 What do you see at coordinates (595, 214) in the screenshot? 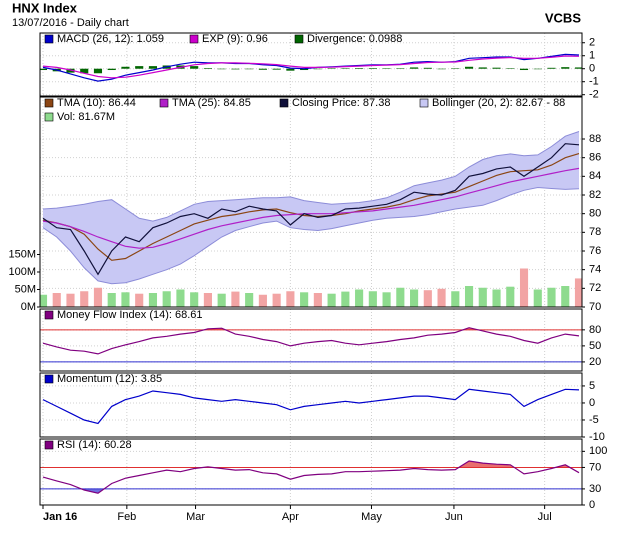
I see `y-tick-label: 80` at bounding box center [595, 214].